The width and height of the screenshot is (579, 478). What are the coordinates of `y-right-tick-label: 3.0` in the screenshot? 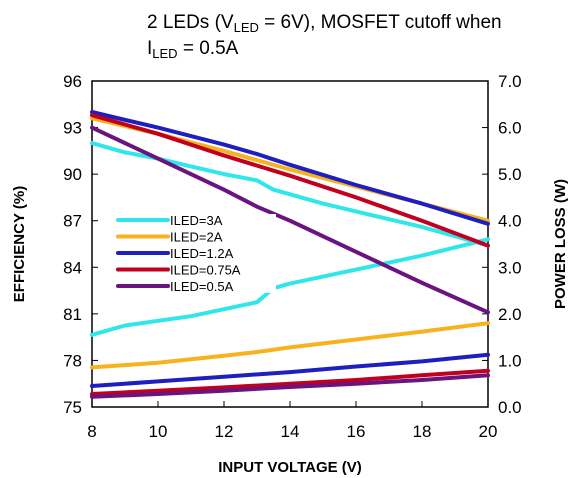 It's located at (510, 267).